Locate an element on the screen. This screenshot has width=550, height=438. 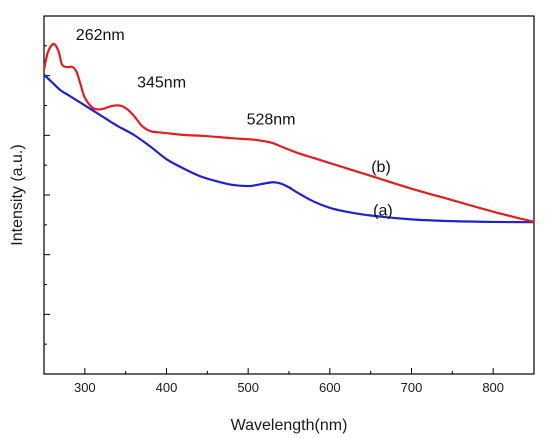
x-tick-label: 700 is located at coordinates (412, 387).